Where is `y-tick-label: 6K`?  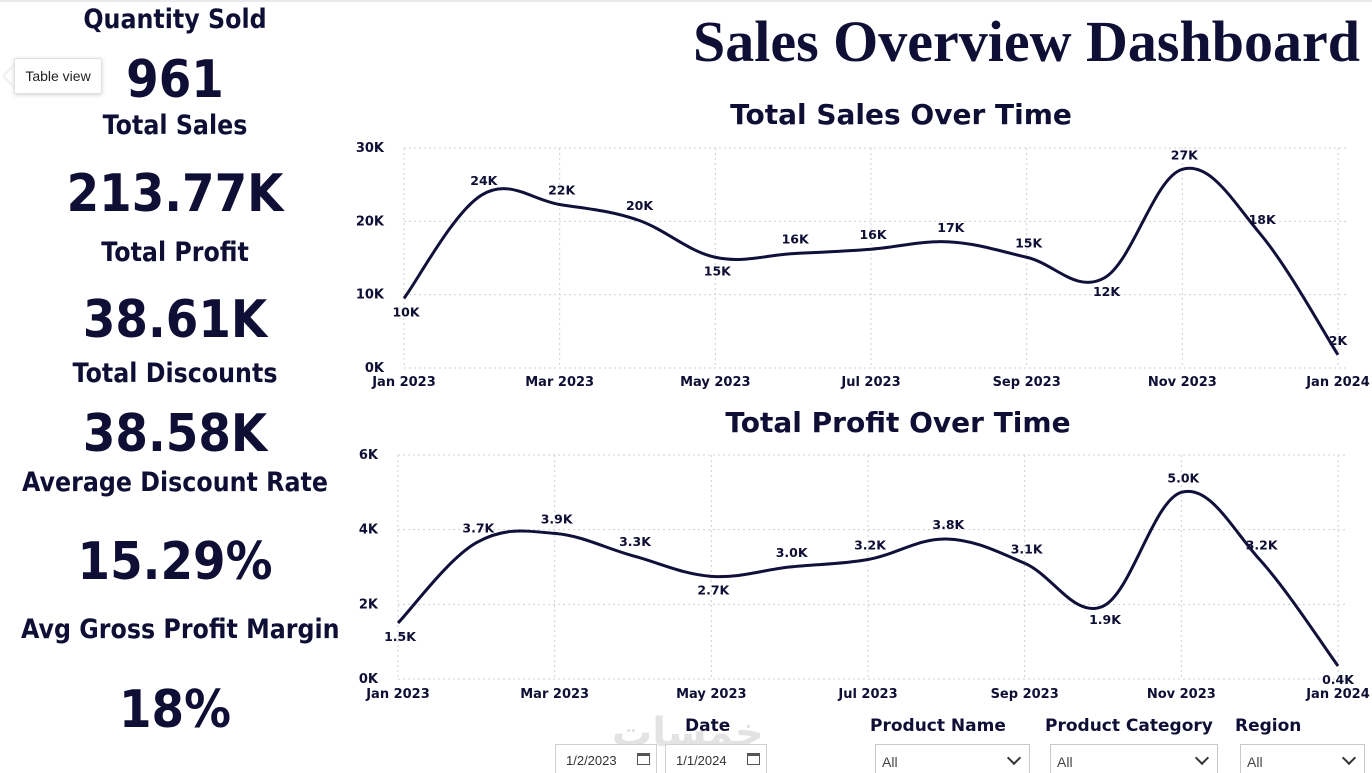 y-tick-label: 6K is located at coordinates (369, 455).